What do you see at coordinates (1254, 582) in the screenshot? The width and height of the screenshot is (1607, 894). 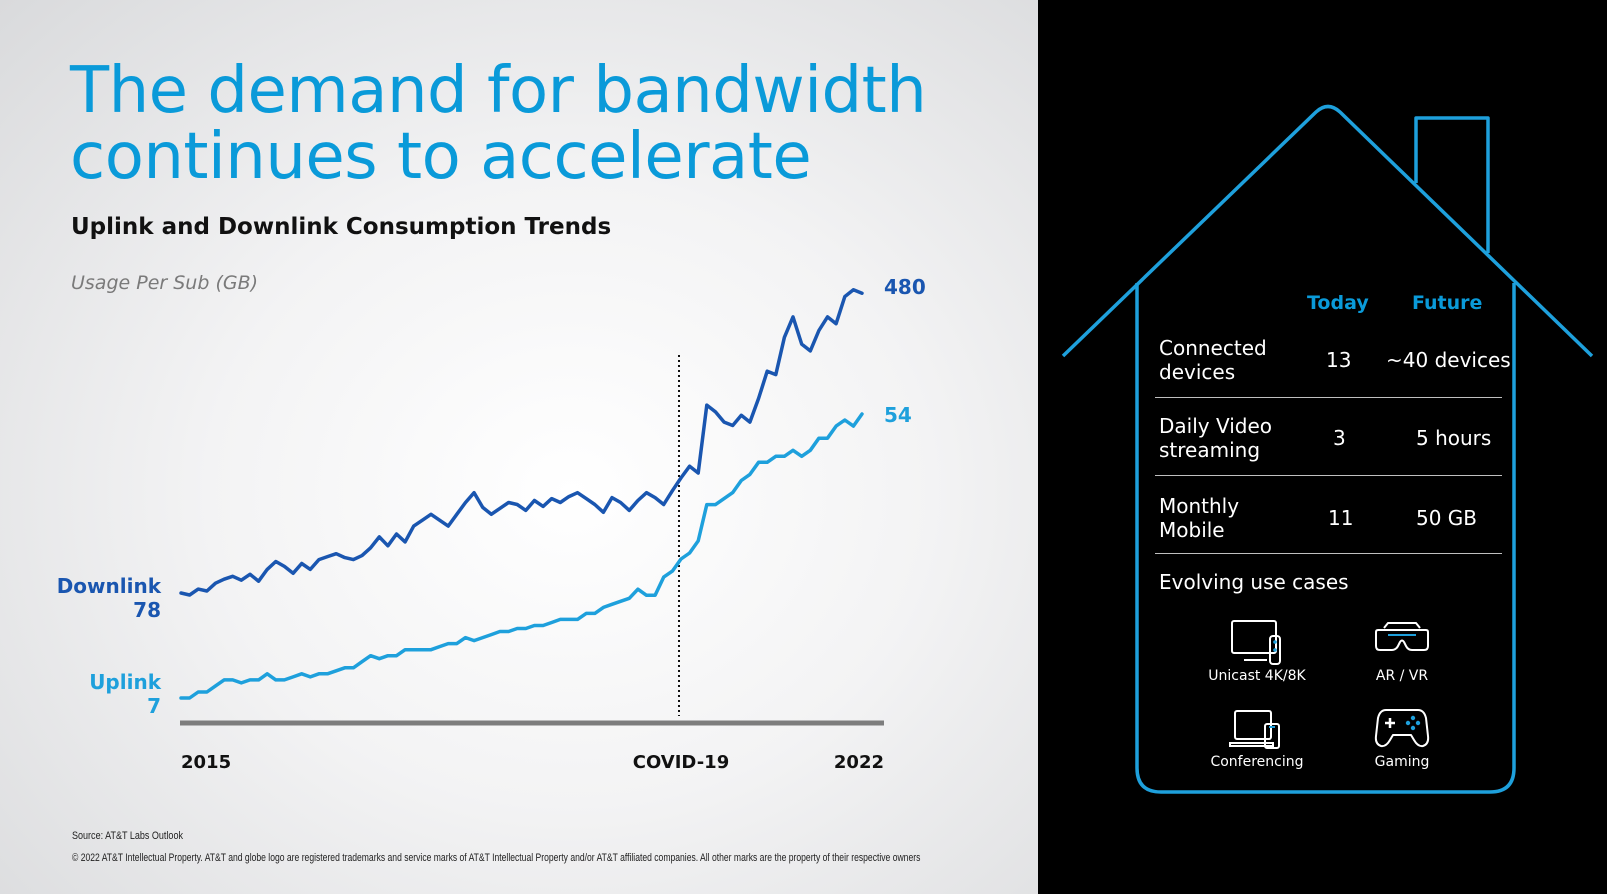 I see `use-cases-title: Evolving use cases` at bounding box center [1254, 582].